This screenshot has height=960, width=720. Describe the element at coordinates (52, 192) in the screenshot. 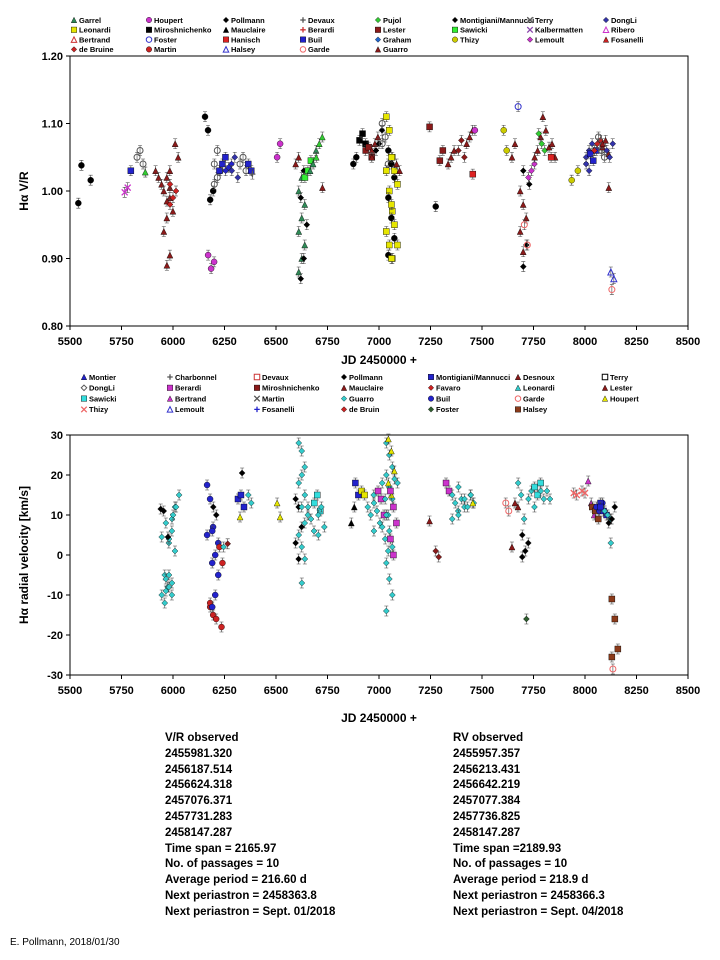

I see `vr-y-tick-label: 1.00` at that location.